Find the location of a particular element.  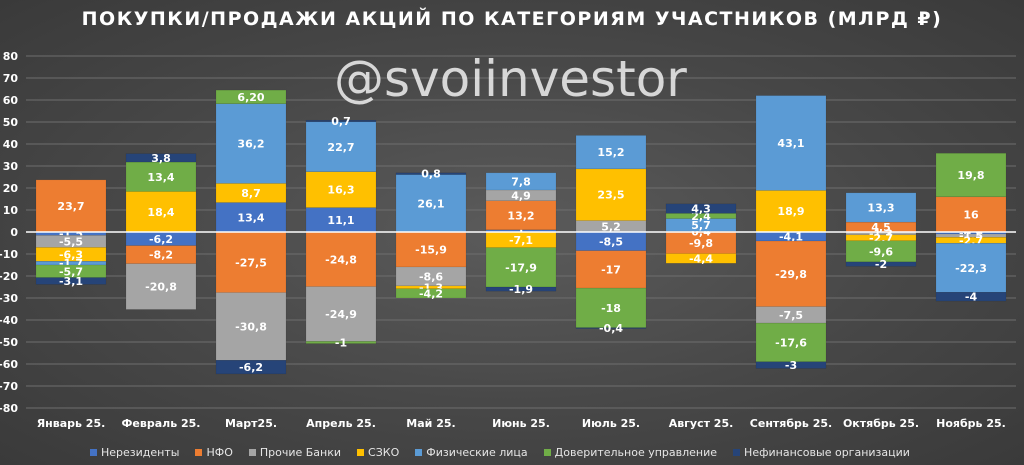

legend-label: СЗКО is located at coordinates (384, 452).